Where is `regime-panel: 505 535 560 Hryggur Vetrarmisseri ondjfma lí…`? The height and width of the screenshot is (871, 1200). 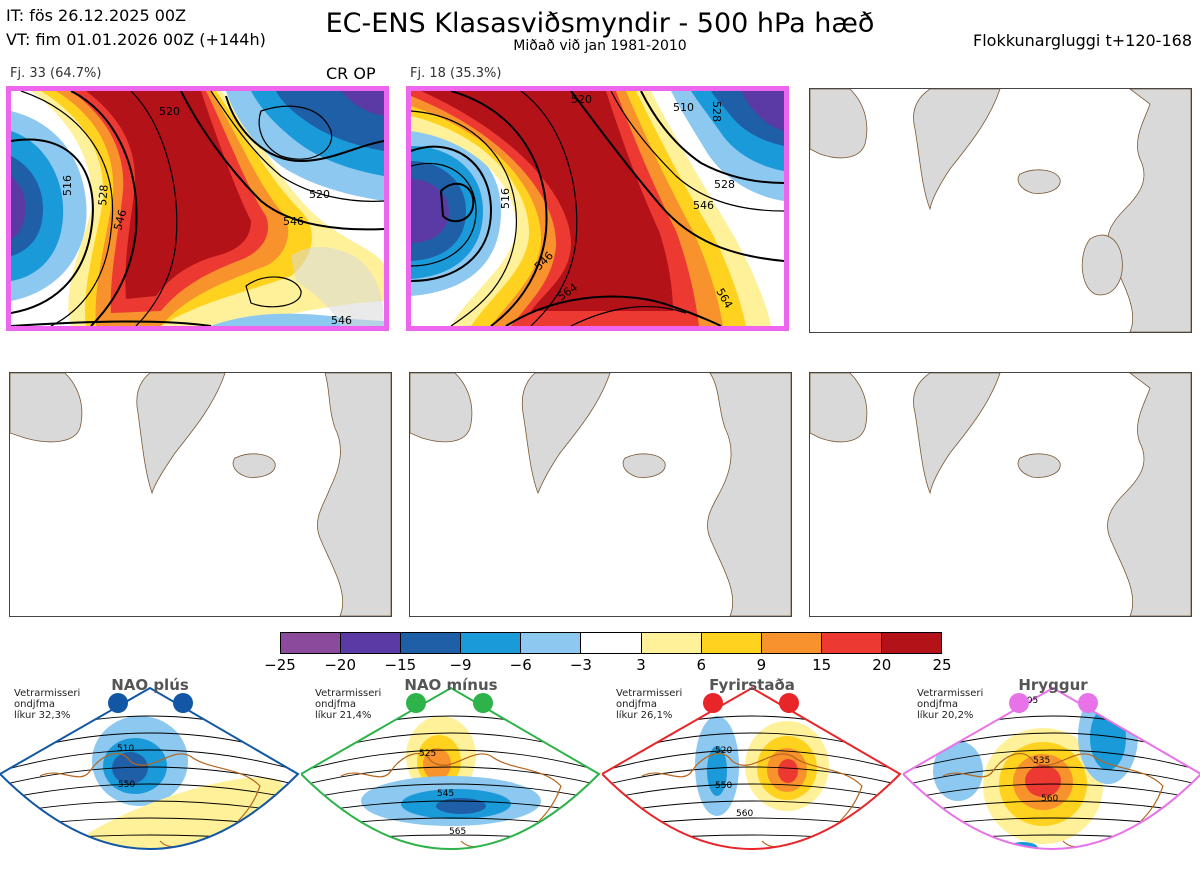
regime-panel: 505 535 560 Hryggur Vetrarmisseri ondjfma lí… is located at coordinates (1051, 773).